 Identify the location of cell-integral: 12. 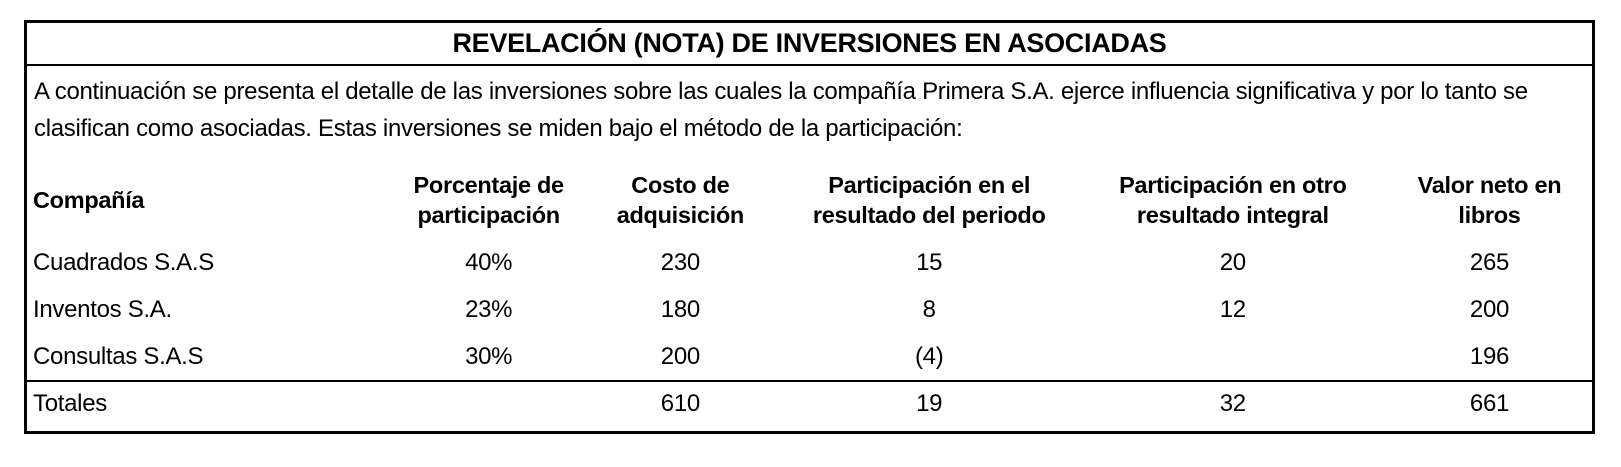
(1232, 309).